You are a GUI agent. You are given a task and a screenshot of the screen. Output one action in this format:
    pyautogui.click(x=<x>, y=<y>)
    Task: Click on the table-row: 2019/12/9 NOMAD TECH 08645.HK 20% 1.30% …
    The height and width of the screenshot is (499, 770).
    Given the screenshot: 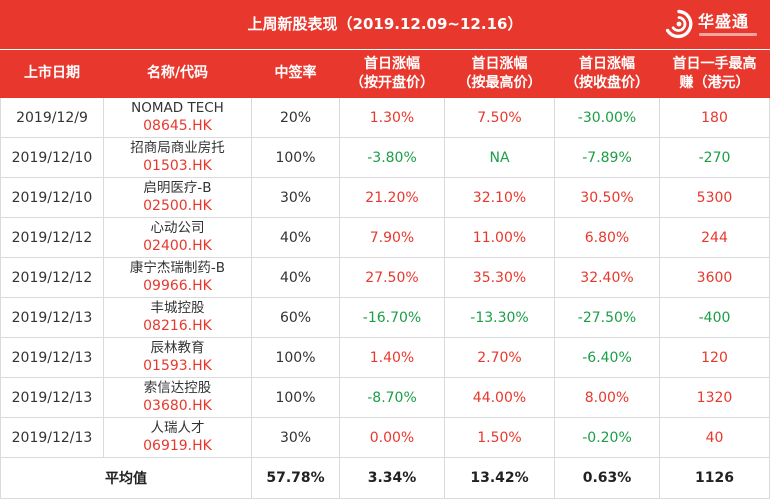 What is the action you would take?
    pyautogui.click(x=385, y=118)
    